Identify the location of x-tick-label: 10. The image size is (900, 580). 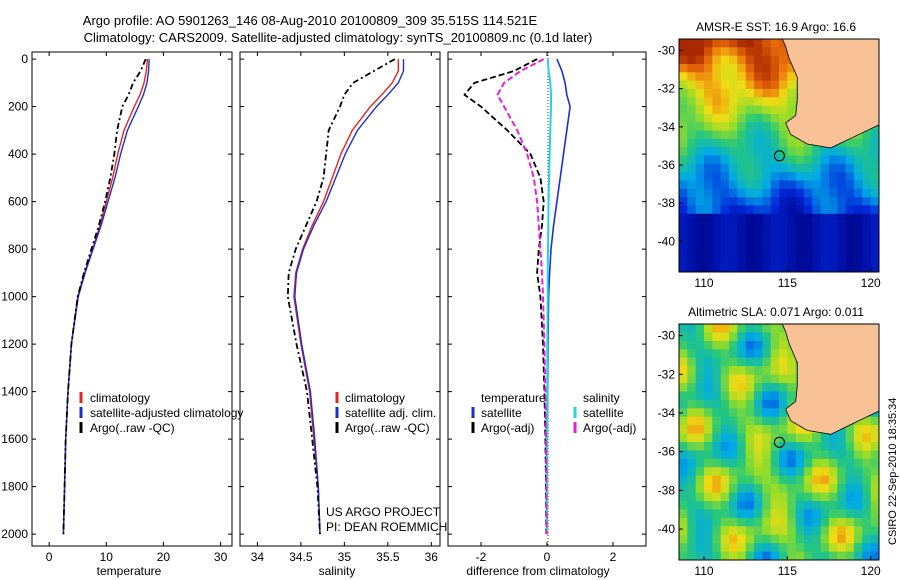
(107, 557).